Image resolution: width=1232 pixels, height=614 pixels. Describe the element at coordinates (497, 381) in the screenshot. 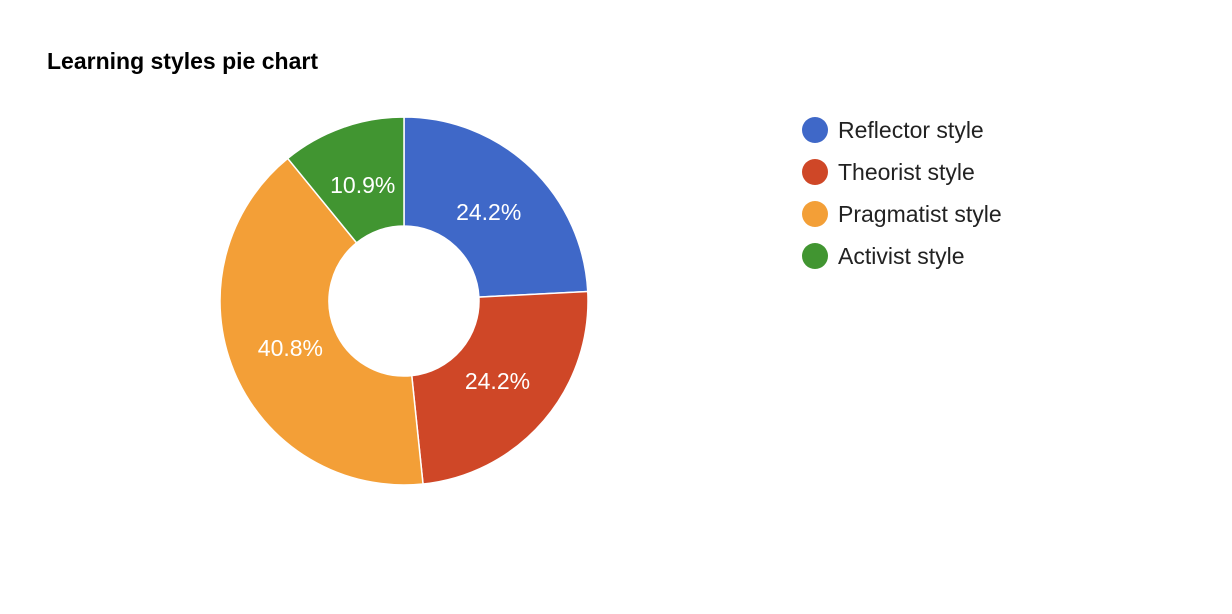

I see `slice-label-theorist: 24.2%` at that location.